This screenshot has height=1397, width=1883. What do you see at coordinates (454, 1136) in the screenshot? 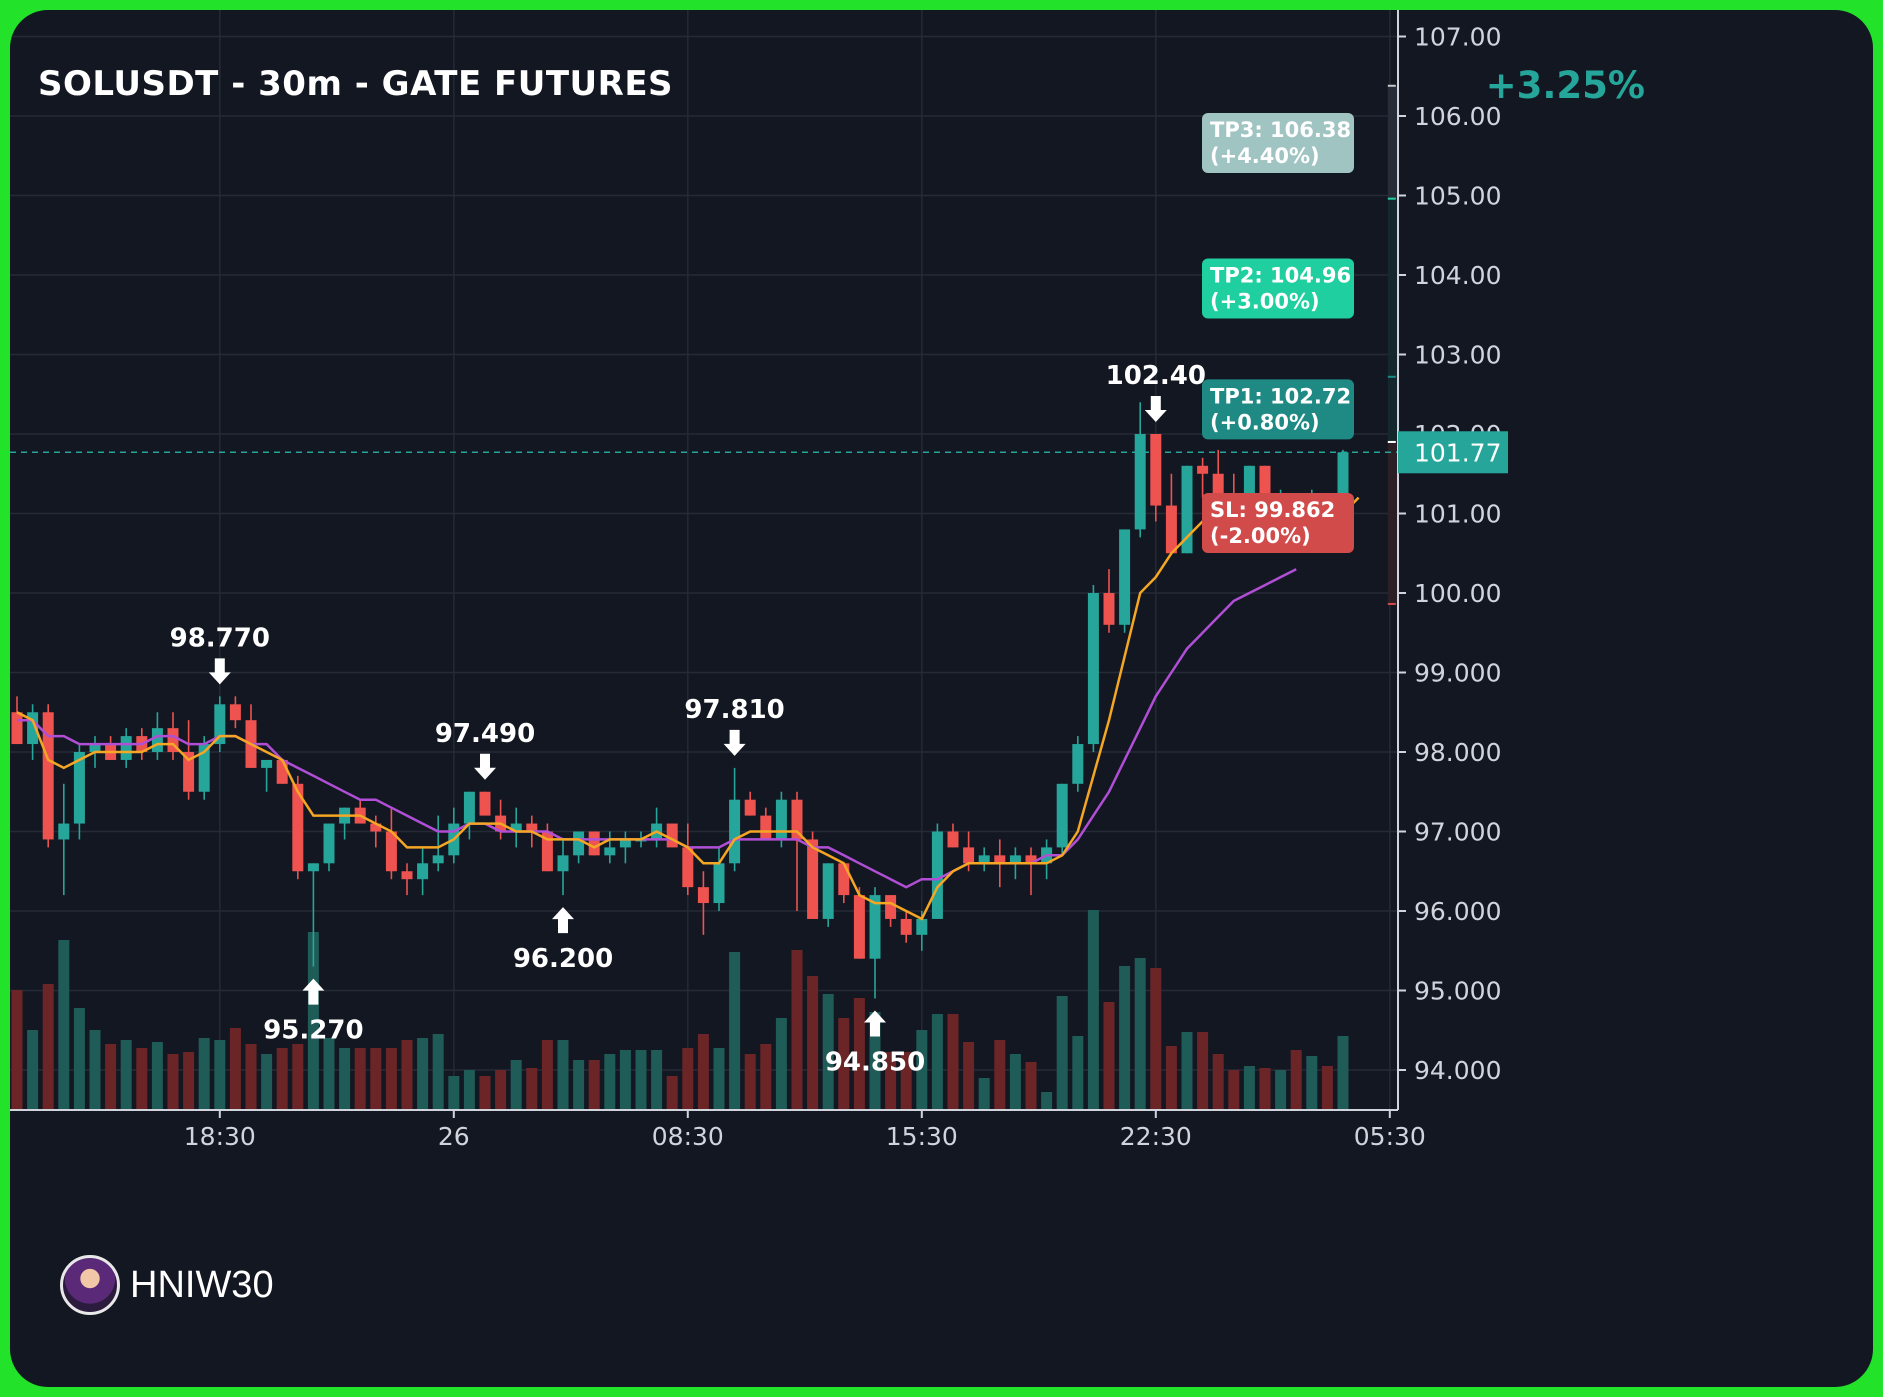
I see `time-tick-label: 26` at bounding box center [454, 1136].